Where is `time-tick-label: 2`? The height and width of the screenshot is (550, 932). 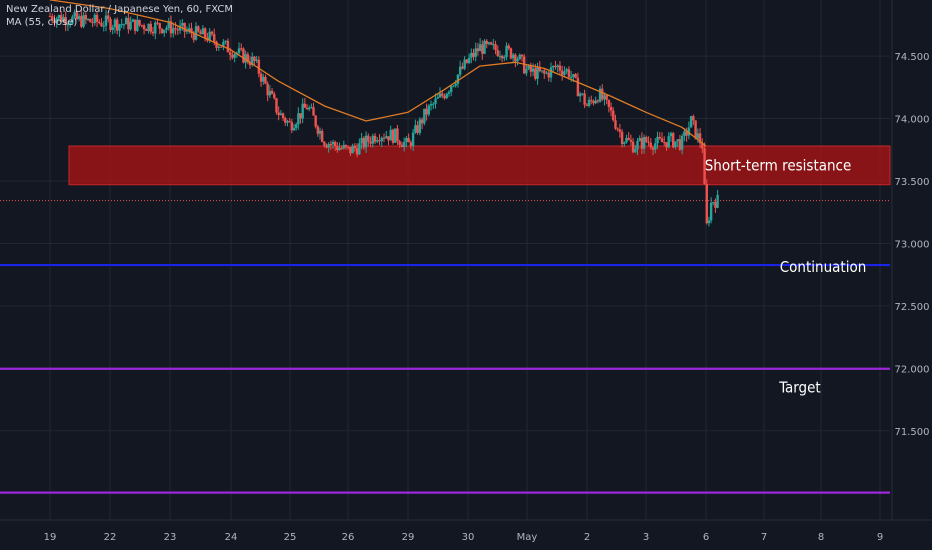
time-tick-label: 2 is located at coordinates (587, 537).